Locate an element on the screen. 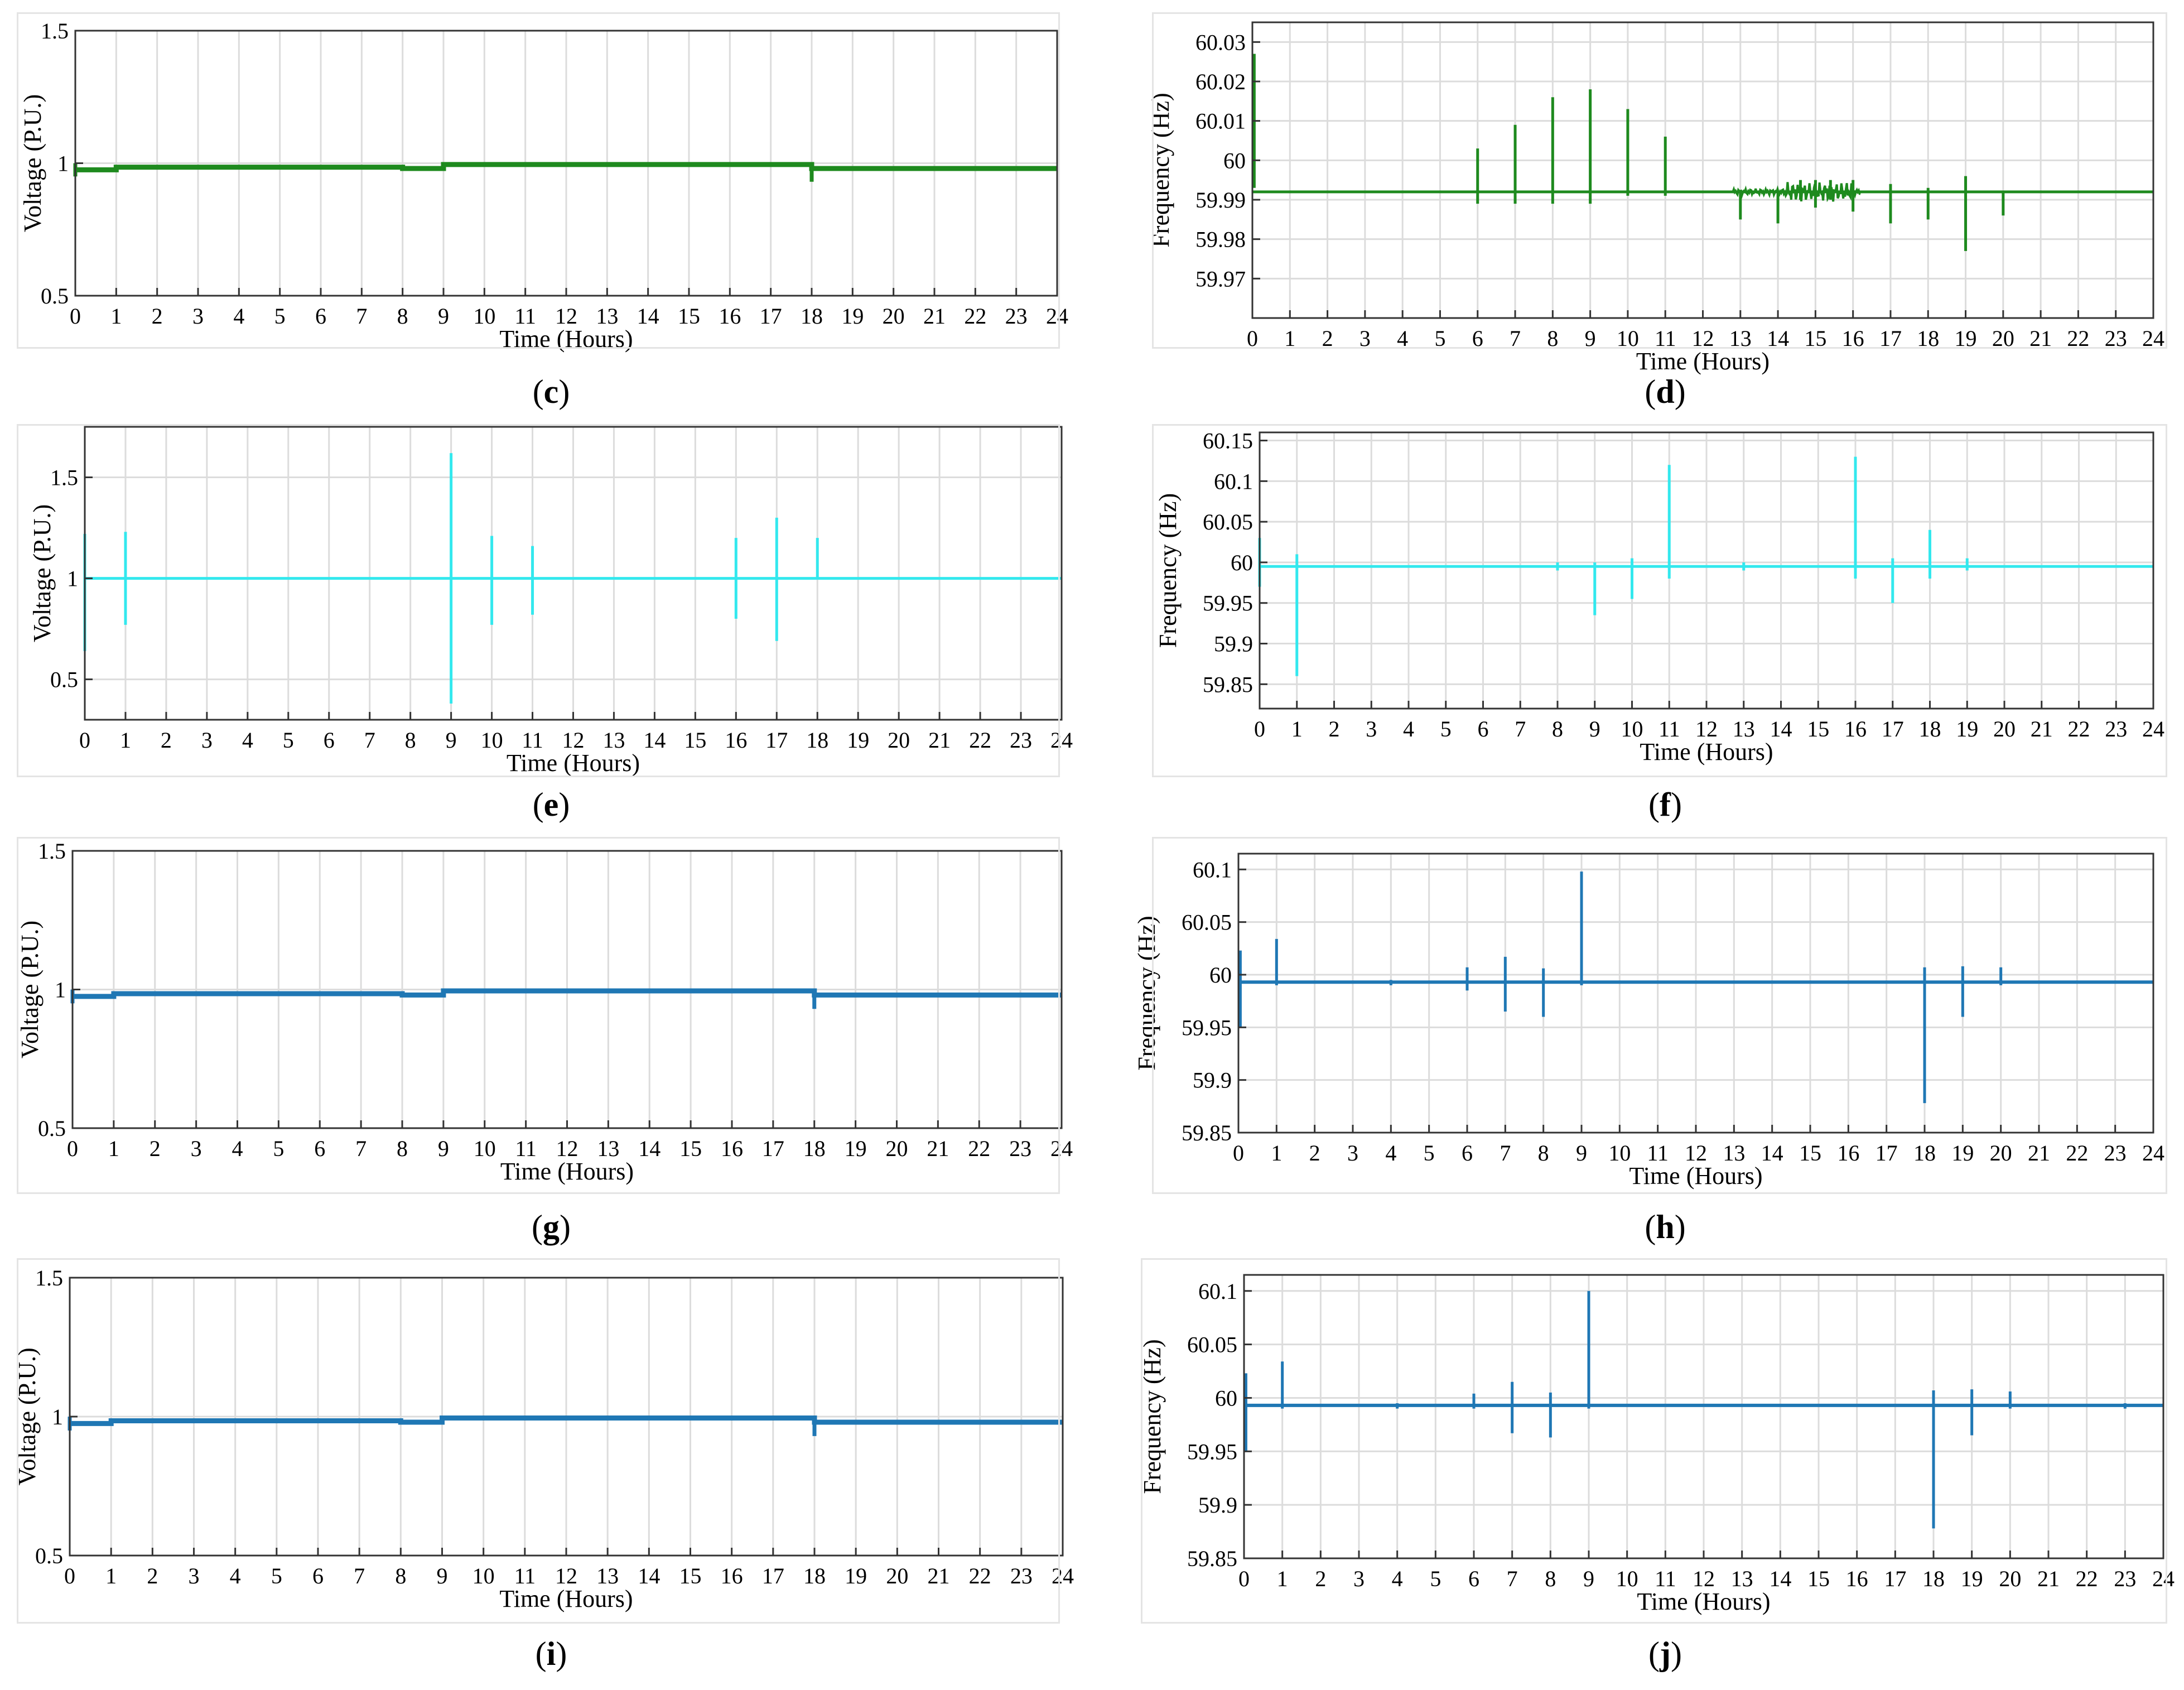 The image size is (2184, 1690). y-tick-label: 60.01 is located at coordinates (1220, 121).